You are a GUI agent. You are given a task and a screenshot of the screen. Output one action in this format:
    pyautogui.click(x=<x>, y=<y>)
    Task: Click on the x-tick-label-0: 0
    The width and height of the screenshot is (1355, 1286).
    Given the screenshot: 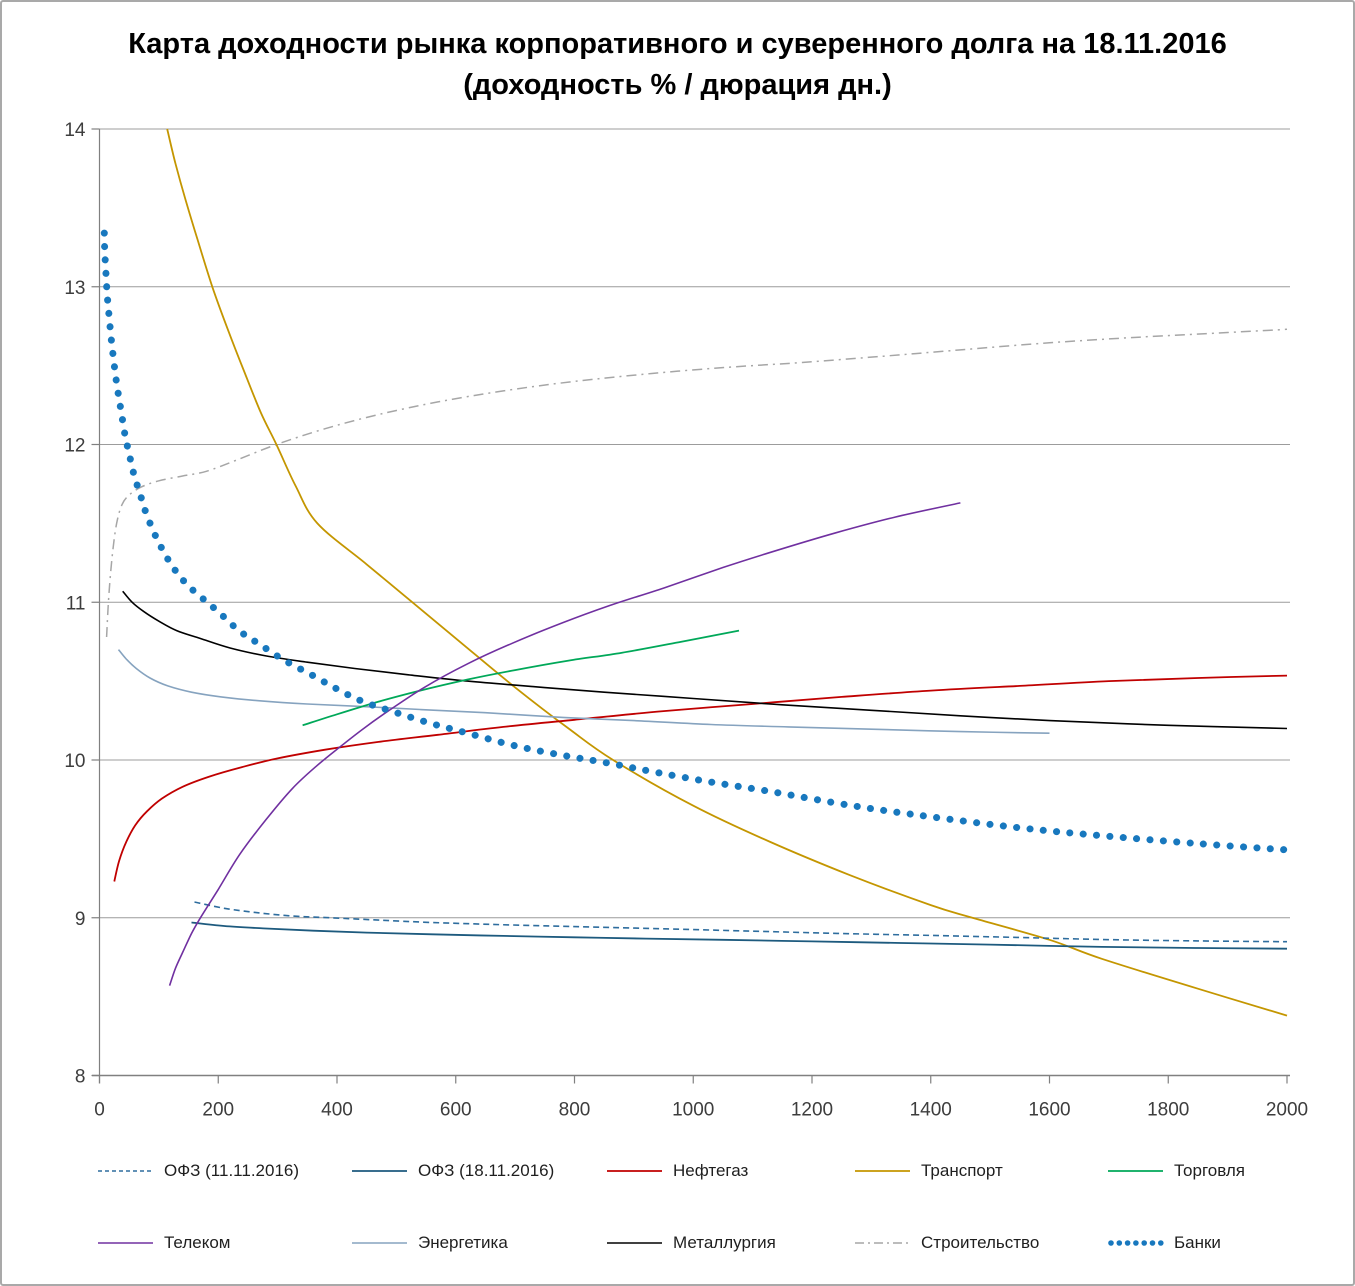 What is the action you would take?
    pyautogui.click(x=99, y=1110)
    